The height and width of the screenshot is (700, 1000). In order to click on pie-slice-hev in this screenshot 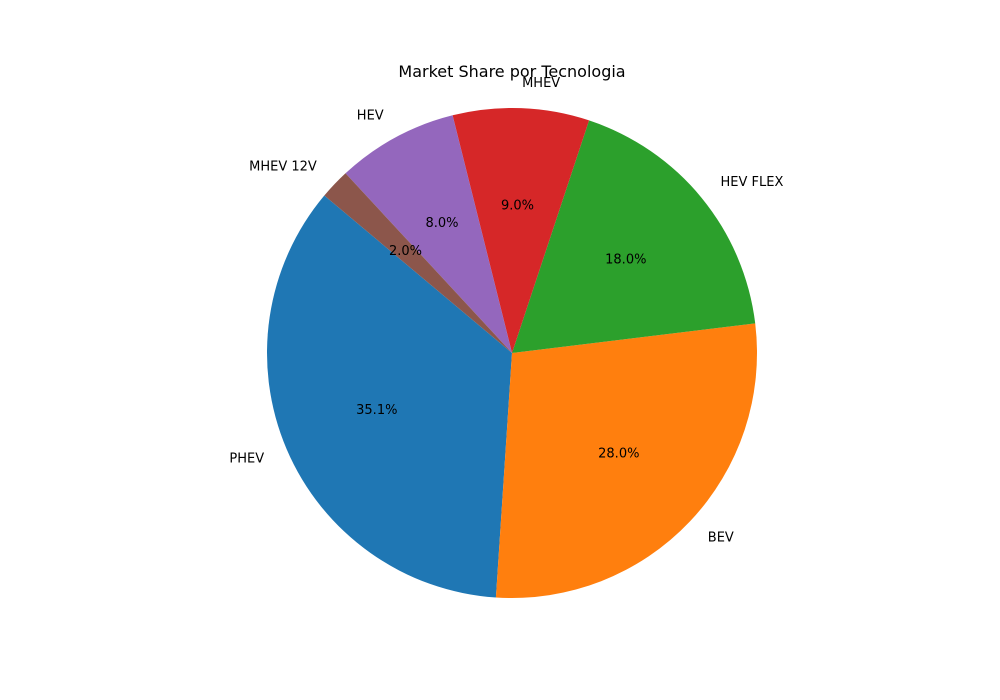, I will do `click(428, 234)`.